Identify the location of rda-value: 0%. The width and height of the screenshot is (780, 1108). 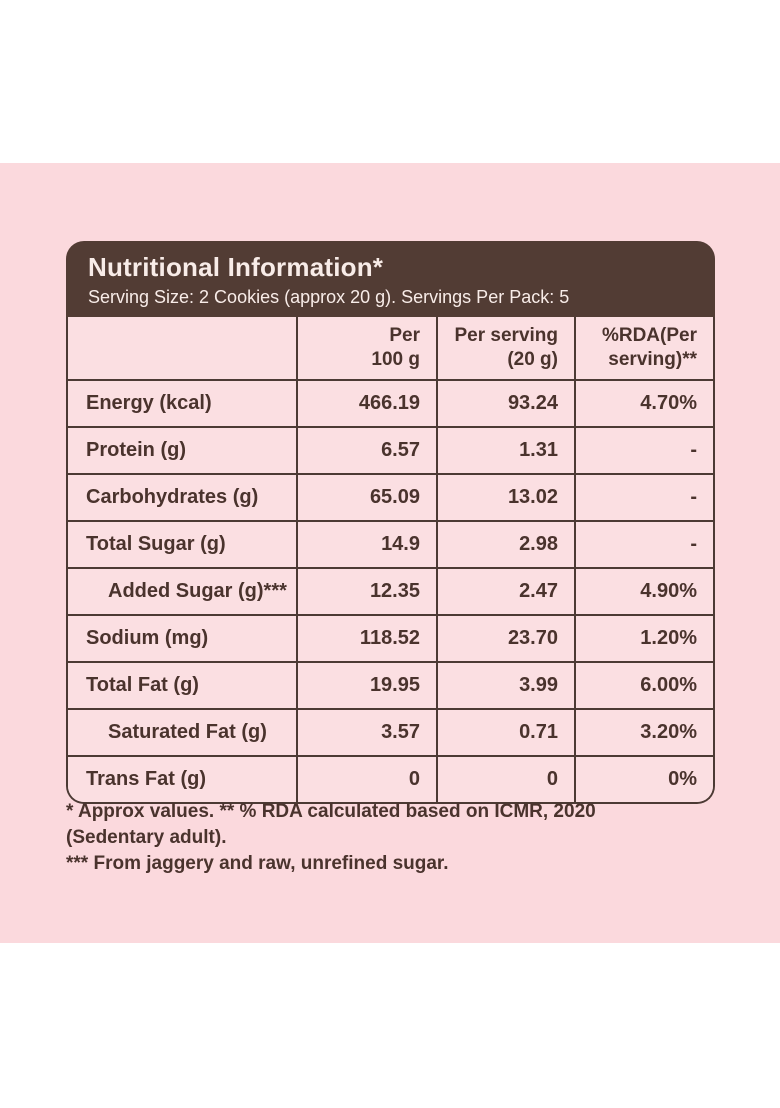
(643, 778).